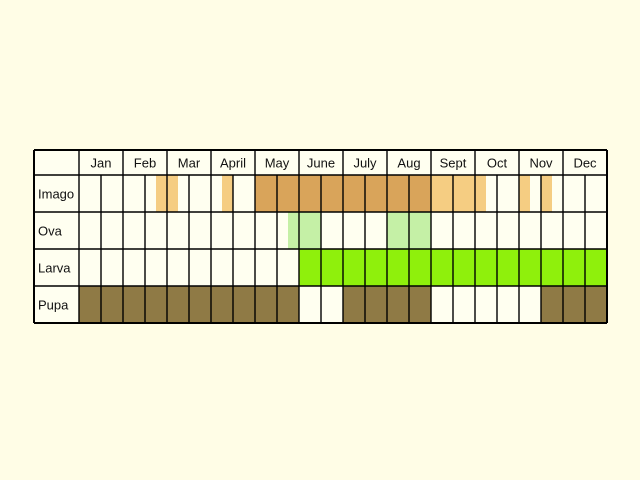 The width and height of the screenshot is (640, 480). I want to click on month-label-june: June, so click(321, 163).